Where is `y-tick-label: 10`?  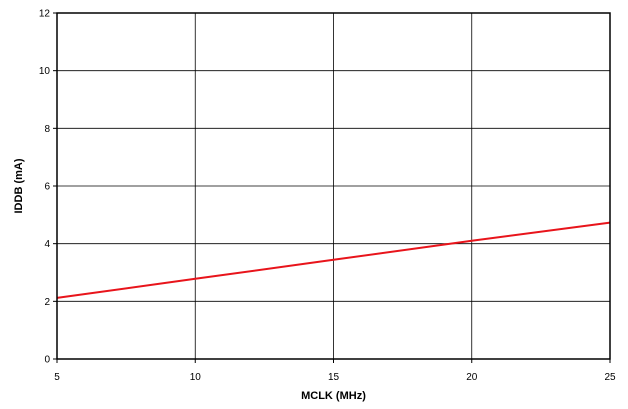 y-tick-label: 10 is located at coordinates (45, 71).